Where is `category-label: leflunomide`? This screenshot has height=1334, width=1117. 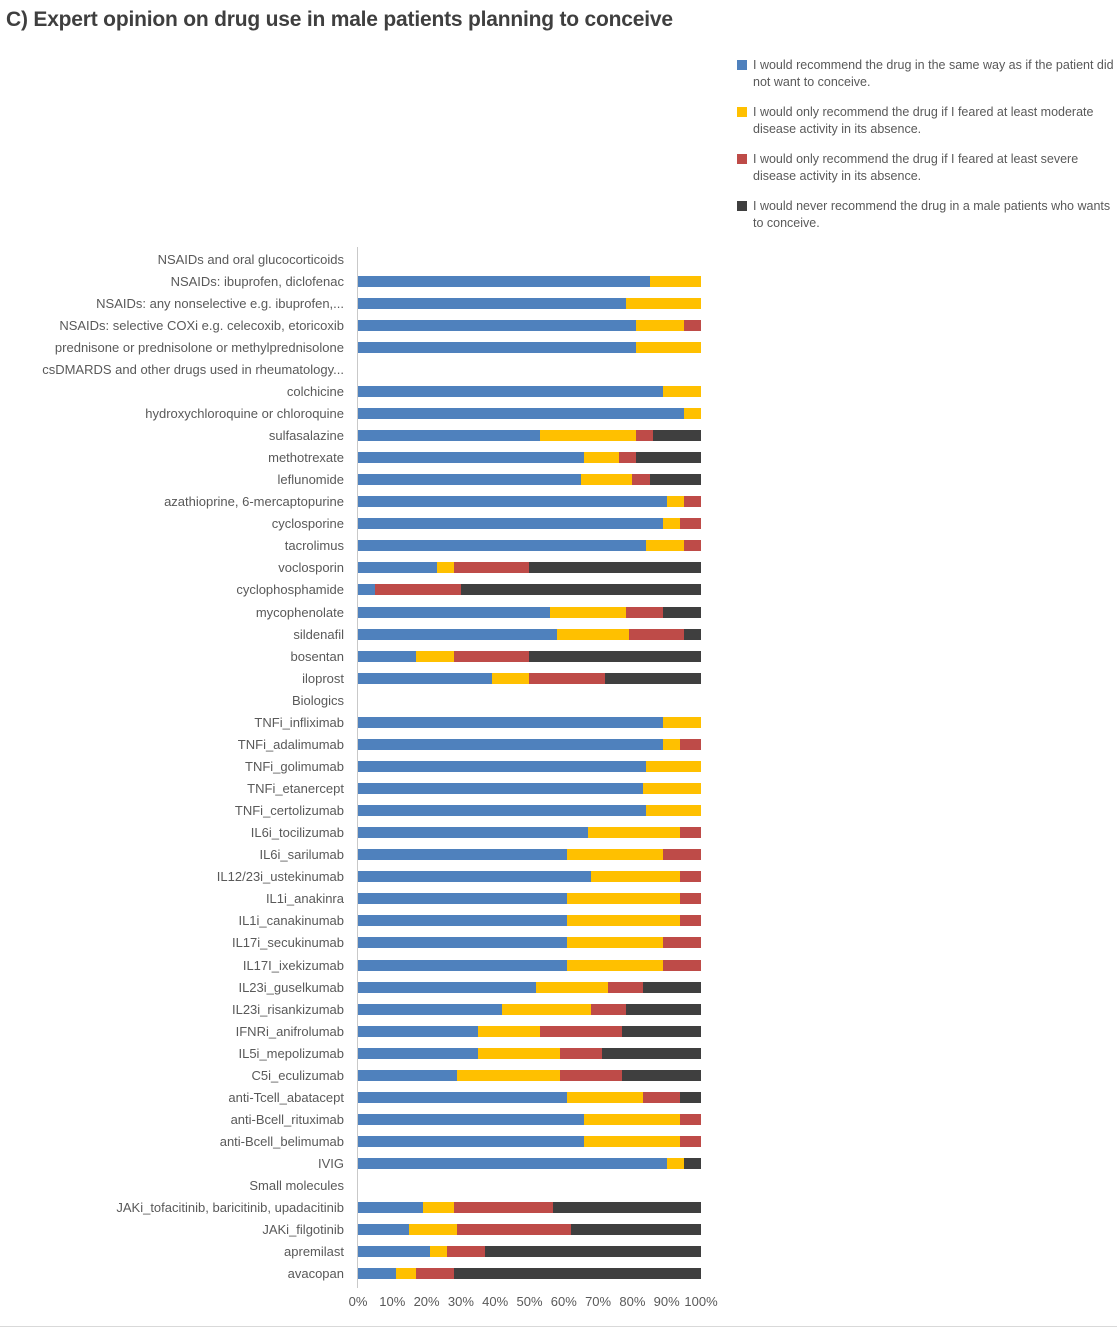
category-label: leflunomide is located at coordinates (311, 480).